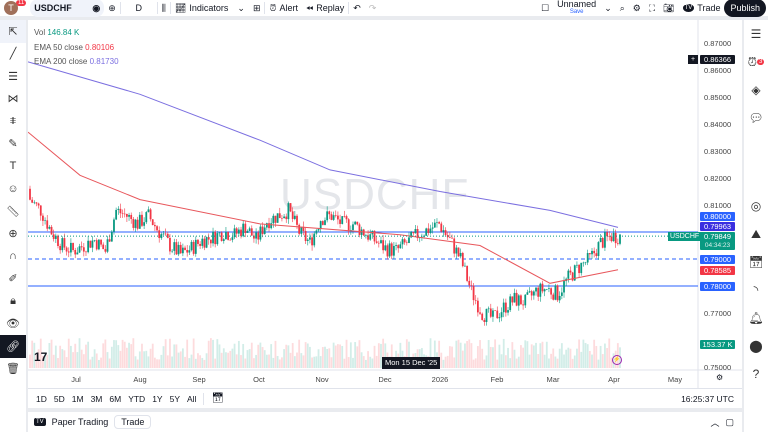  Describe the element at coordinates (13, 300) in the screenshot. I see `lock-icon: 🔒︎` at that location.